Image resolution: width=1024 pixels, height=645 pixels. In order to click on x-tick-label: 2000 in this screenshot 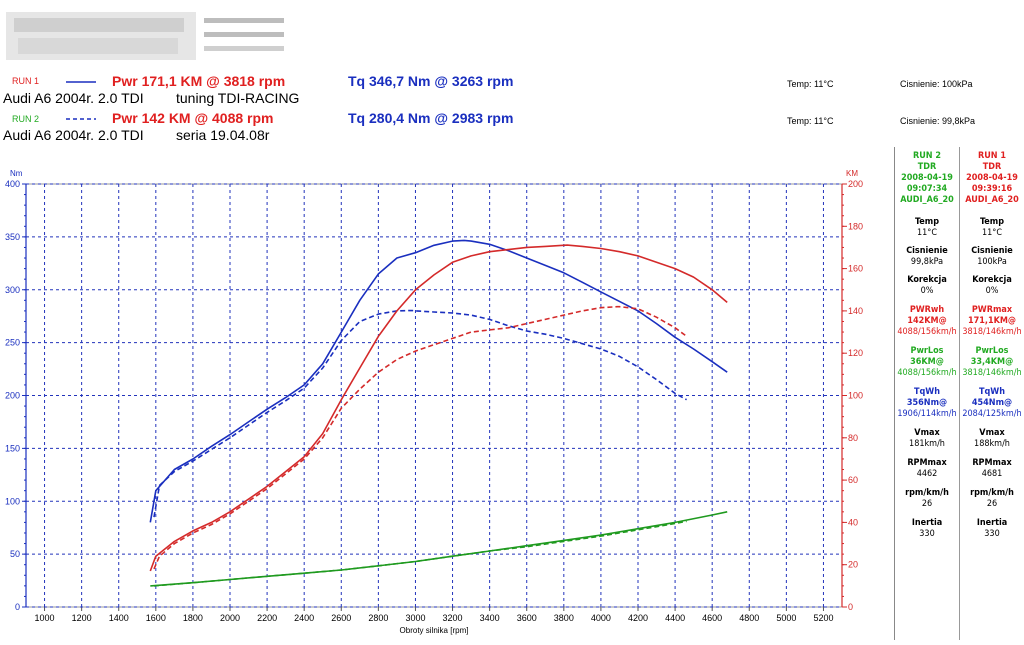, I will do `click(230, 618)`.